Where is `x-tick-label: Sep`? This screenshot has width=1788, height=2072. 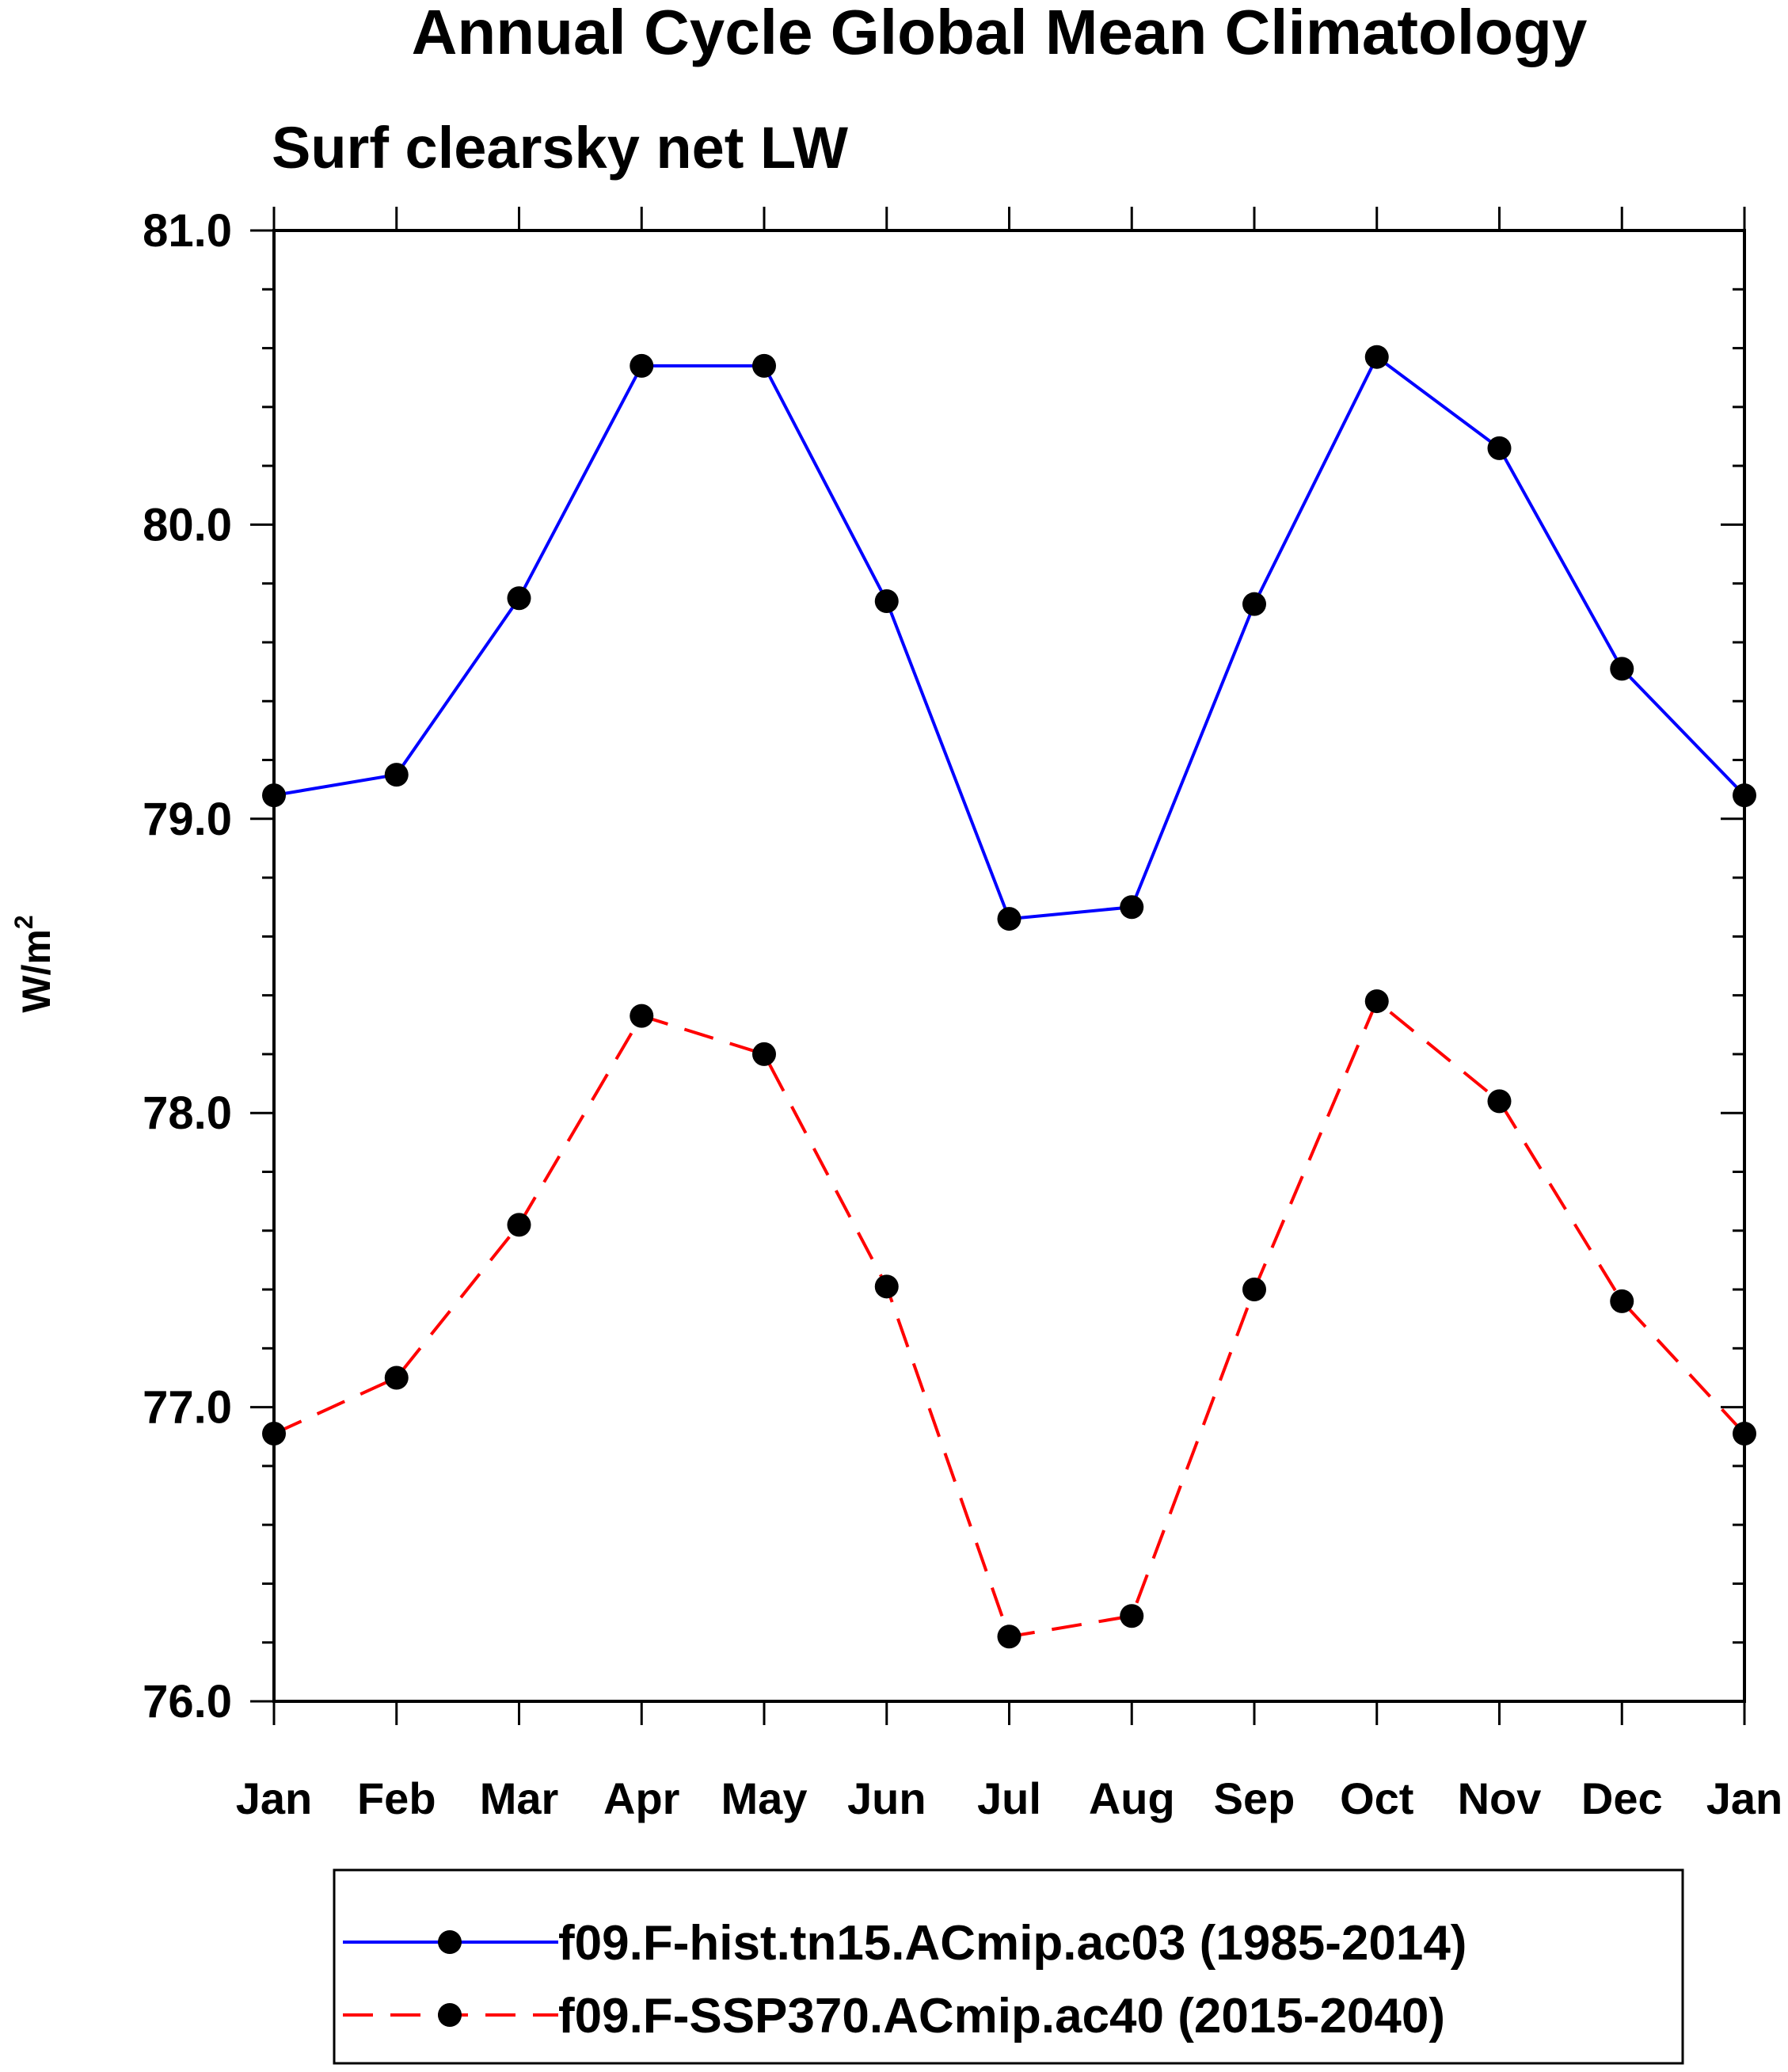 x-tick-label: Sep is located at coordinates (1254, 1798).